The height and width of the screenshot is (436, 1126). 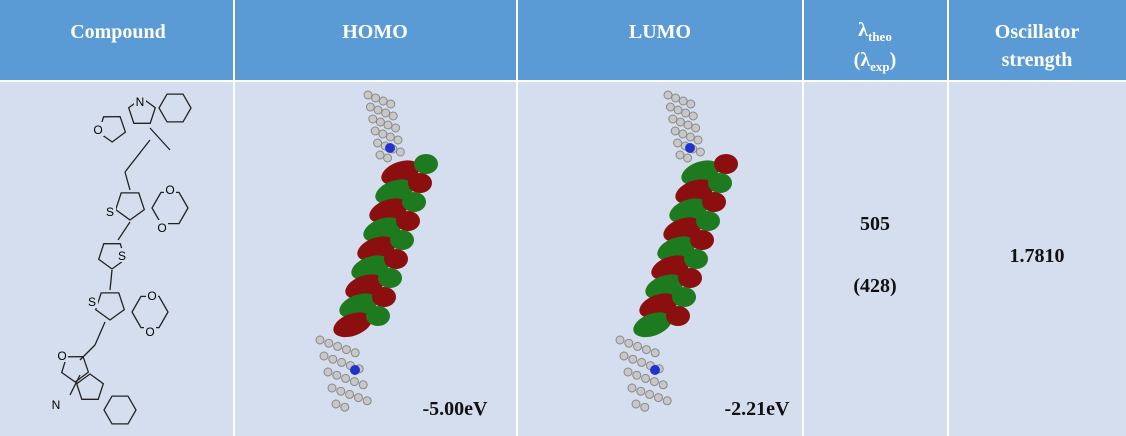 What do you see at coordinates (376, 251) in the screenshot?
I see `homo-orbital` at bounding box center [376, 251].